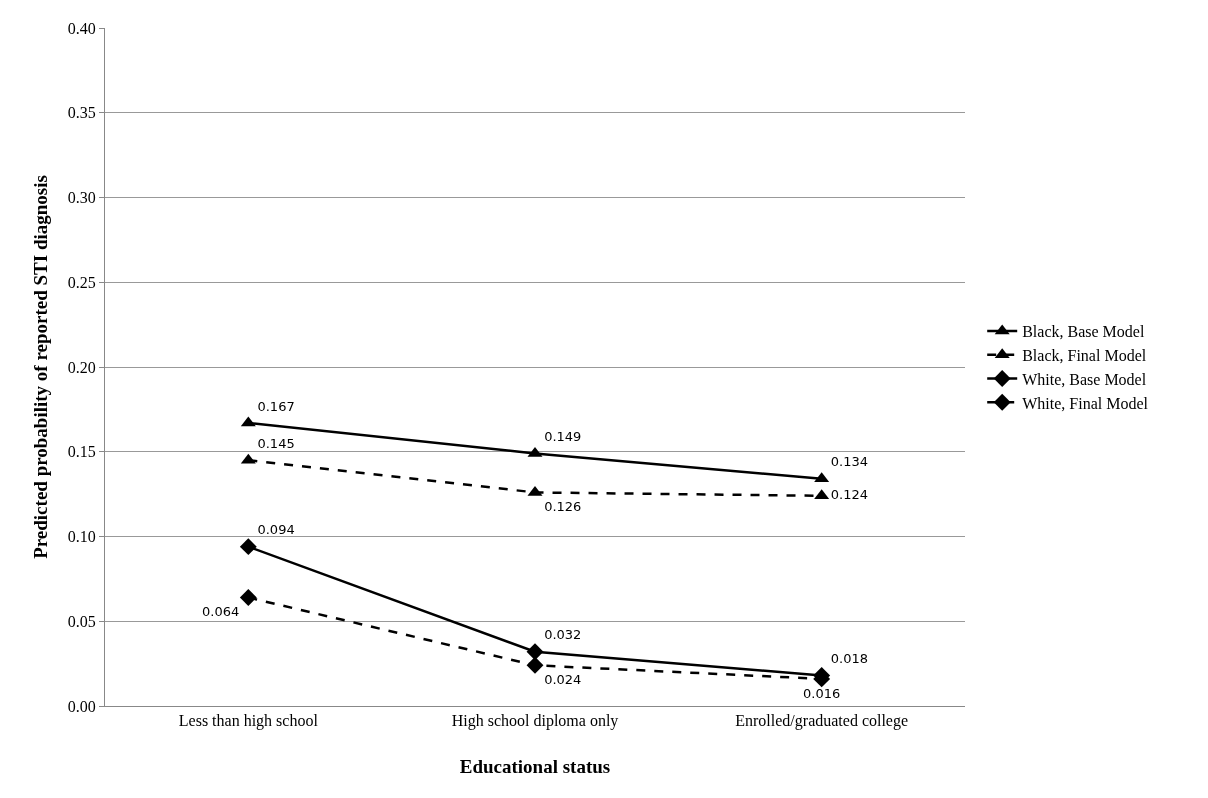  Describe the element at coordinates (276, 530) in the screenshot. I see `data-label: 0.094` at that location.